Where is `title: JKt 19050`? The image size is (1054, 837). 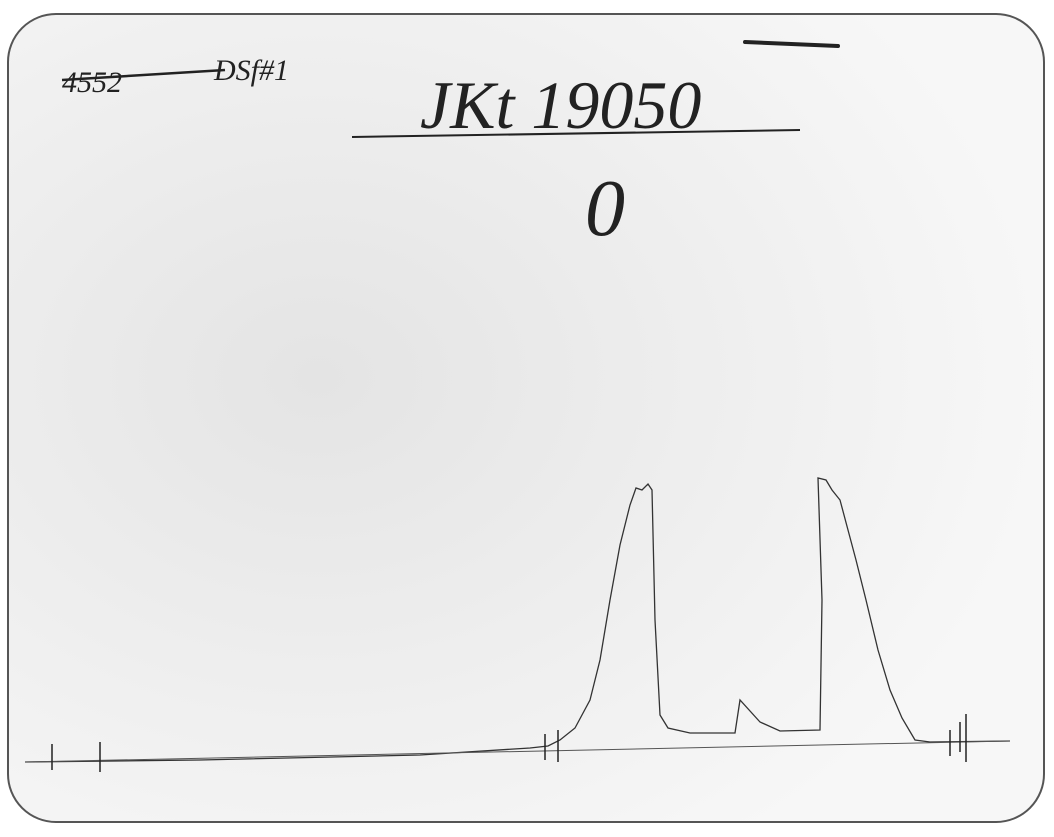 title: JKt 19050 is located at coordinates (560, 105).